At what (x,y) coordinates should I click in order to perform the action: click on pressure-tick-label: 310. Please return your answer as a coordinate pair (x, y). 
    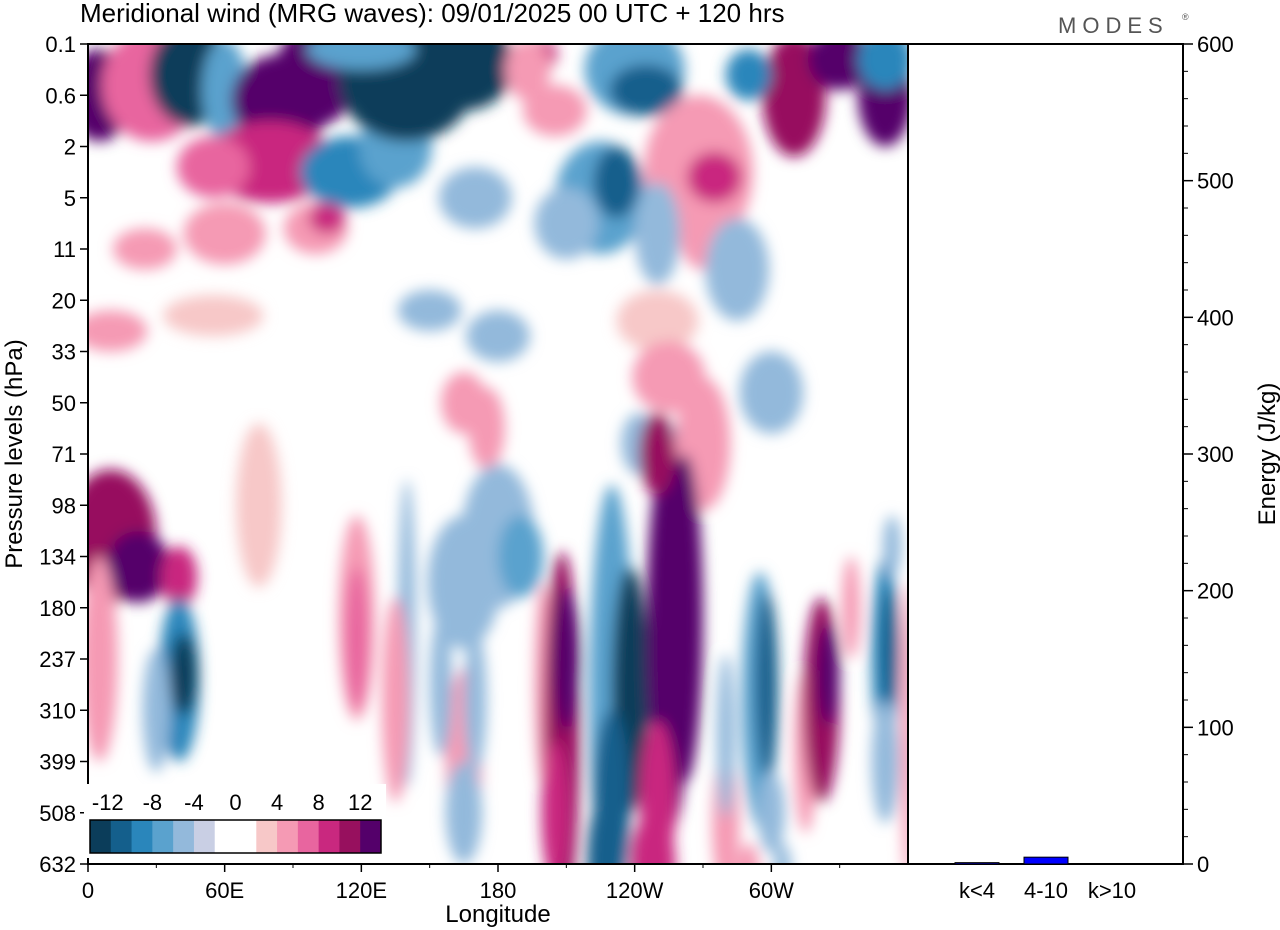
    Looking at the image, I should click on (57, 710).